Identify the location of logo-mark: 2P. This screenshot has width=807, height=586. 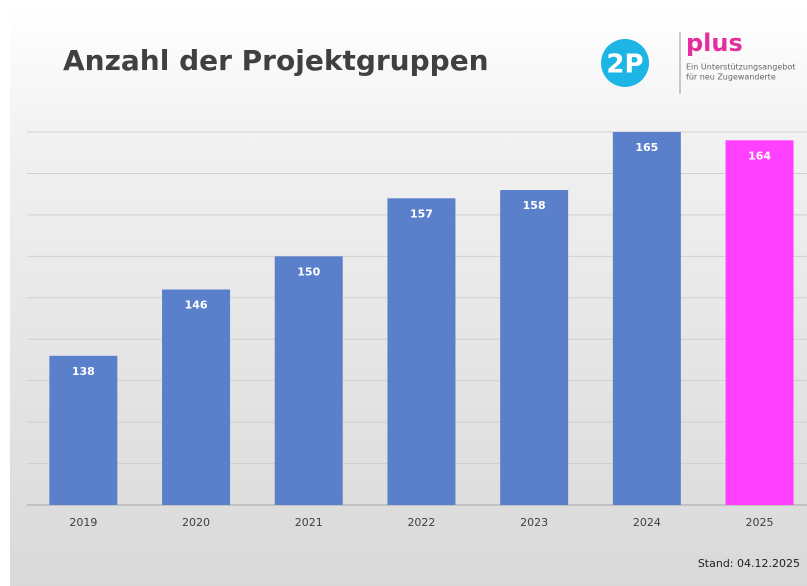
(624, 65).